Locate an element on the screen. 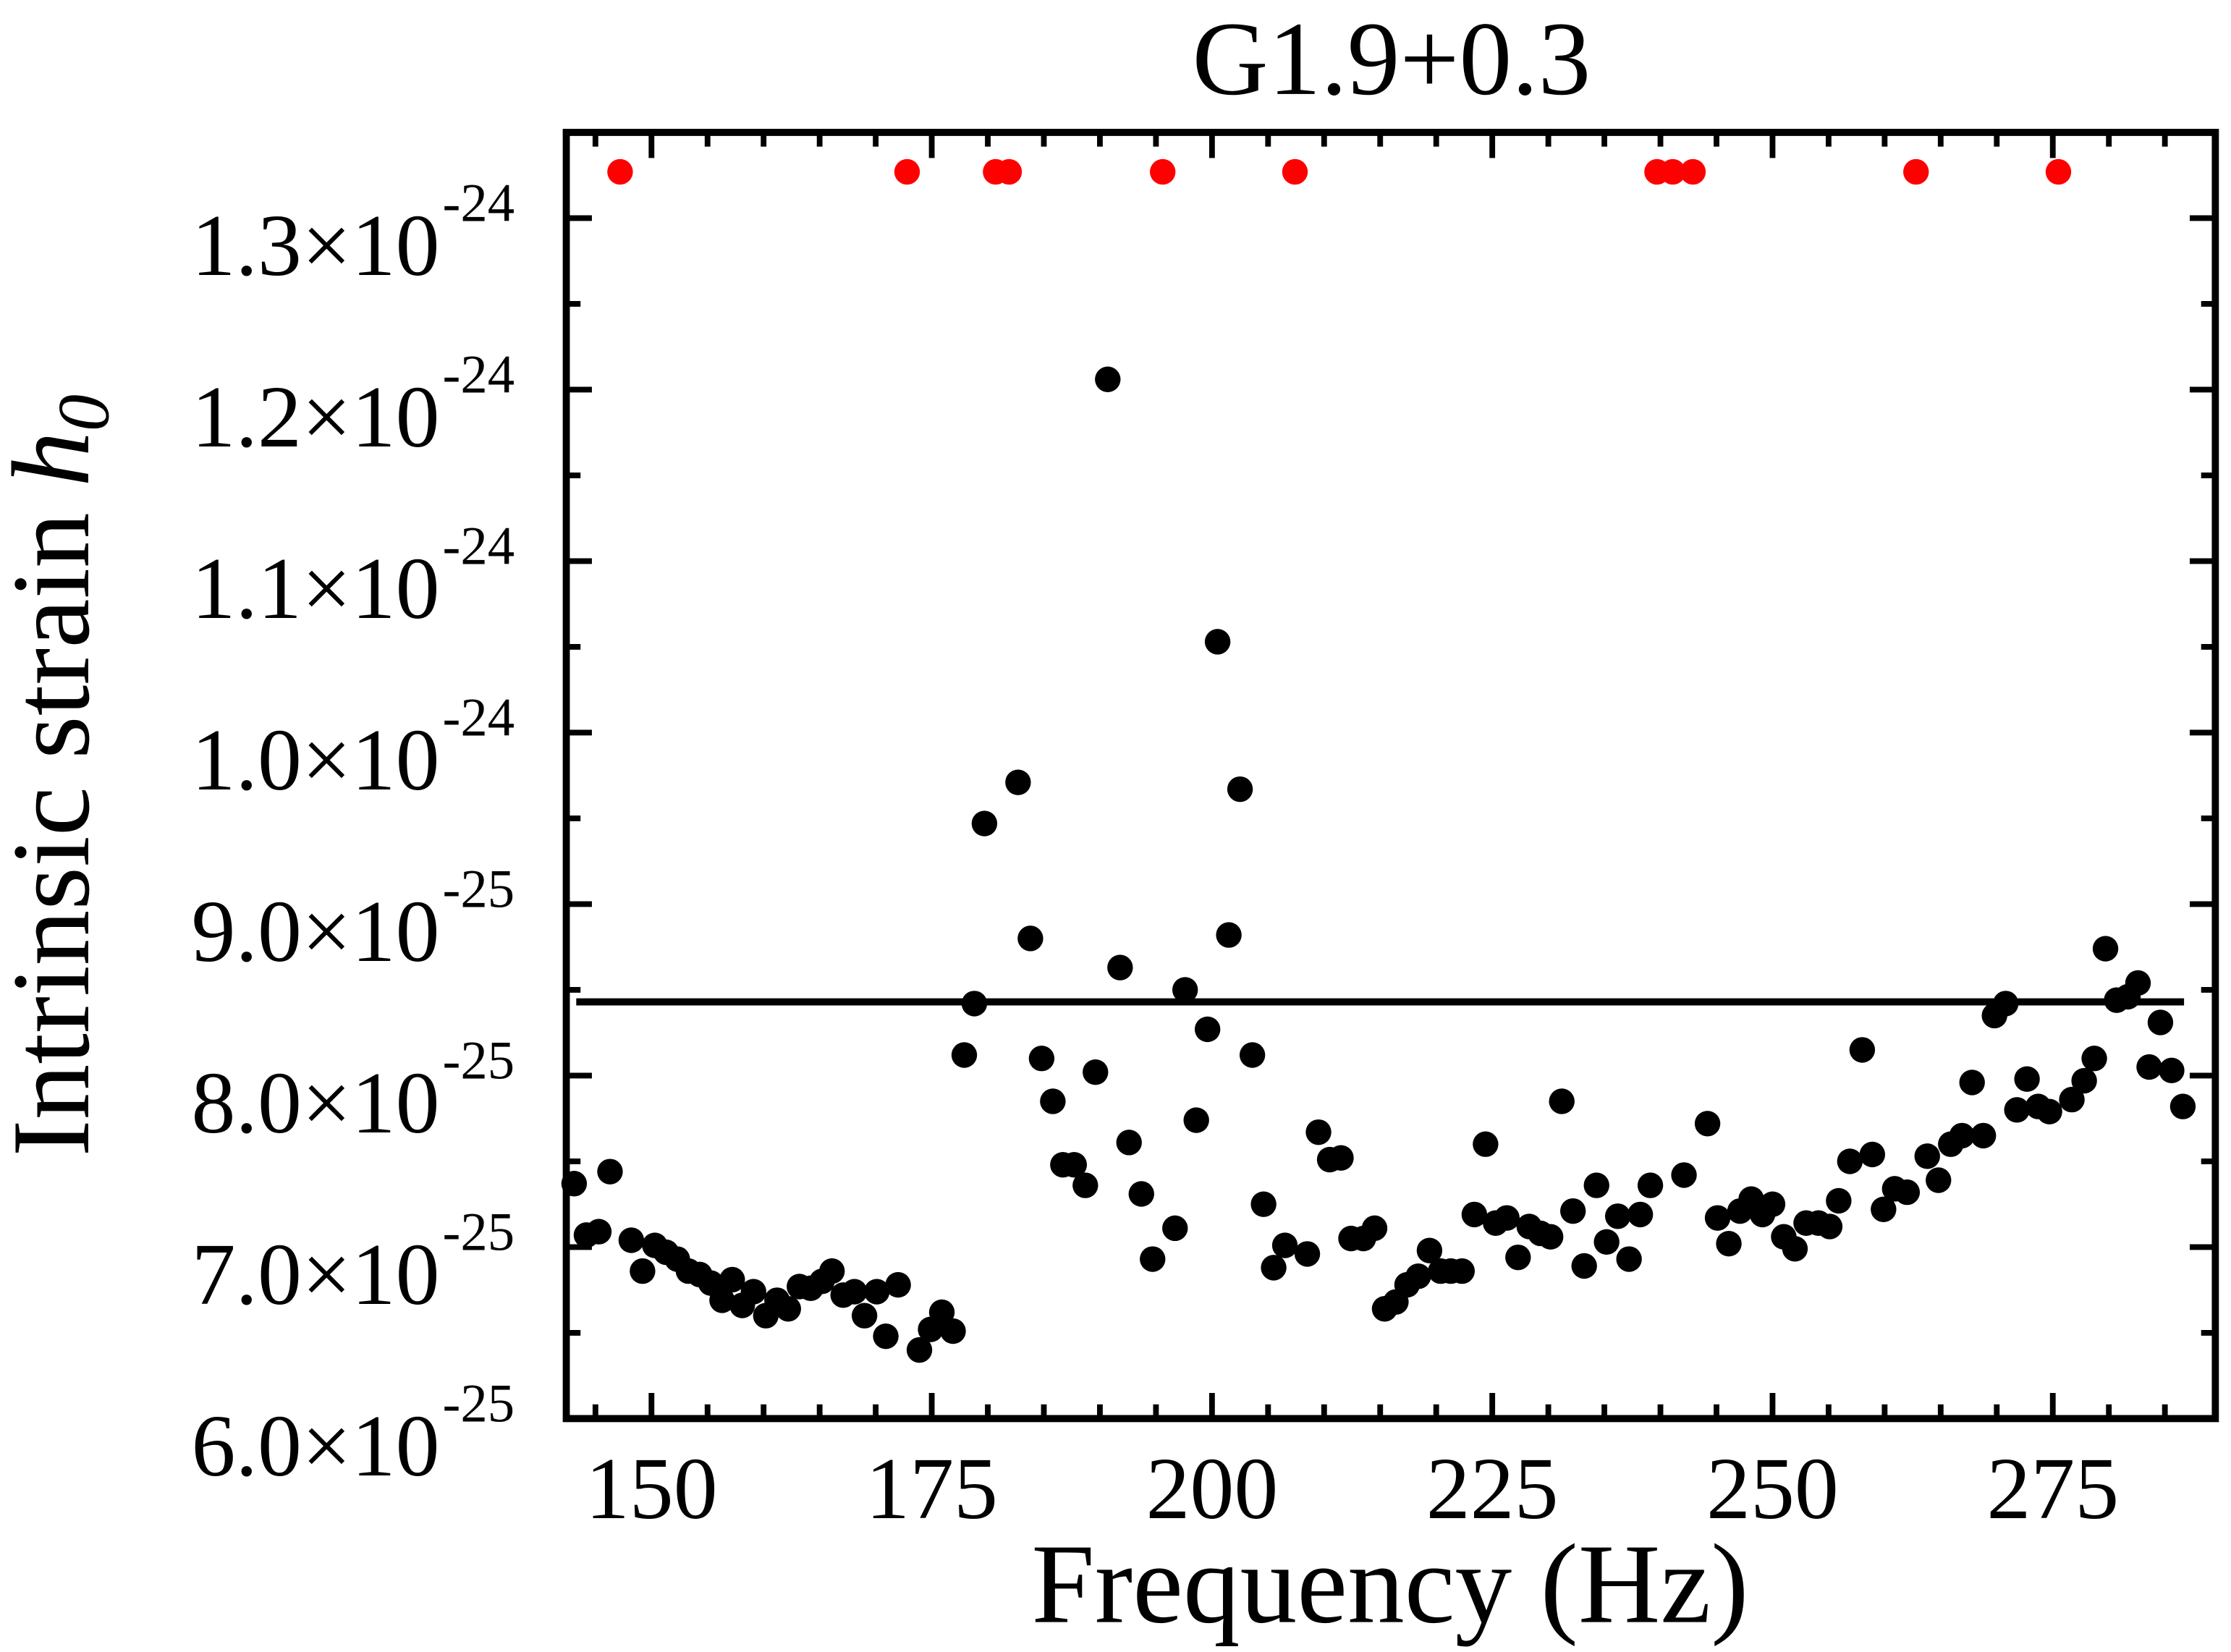 This screenshot has height=1652, width=2231. y-tick-label: 6.0×10 is located at coordinates (316, 1446).